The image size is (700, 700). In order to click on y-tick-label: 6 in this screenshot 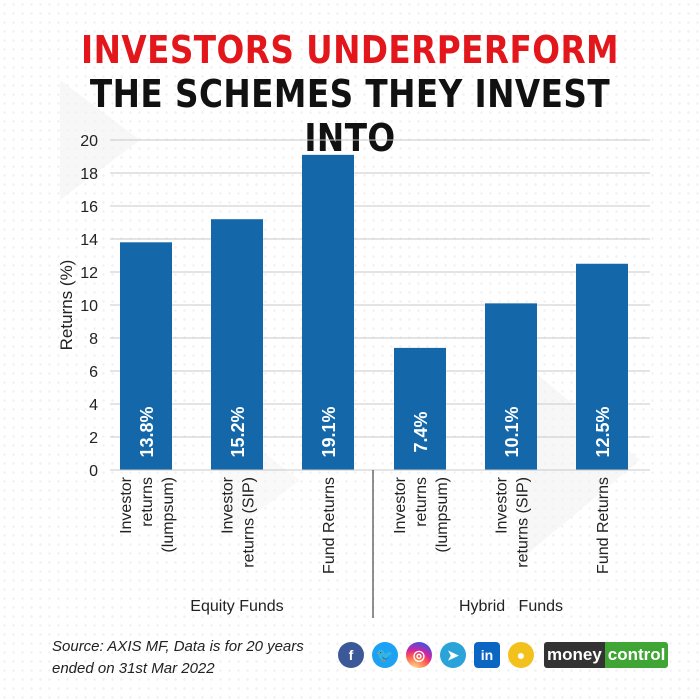, I will do `click(93, 372)`.